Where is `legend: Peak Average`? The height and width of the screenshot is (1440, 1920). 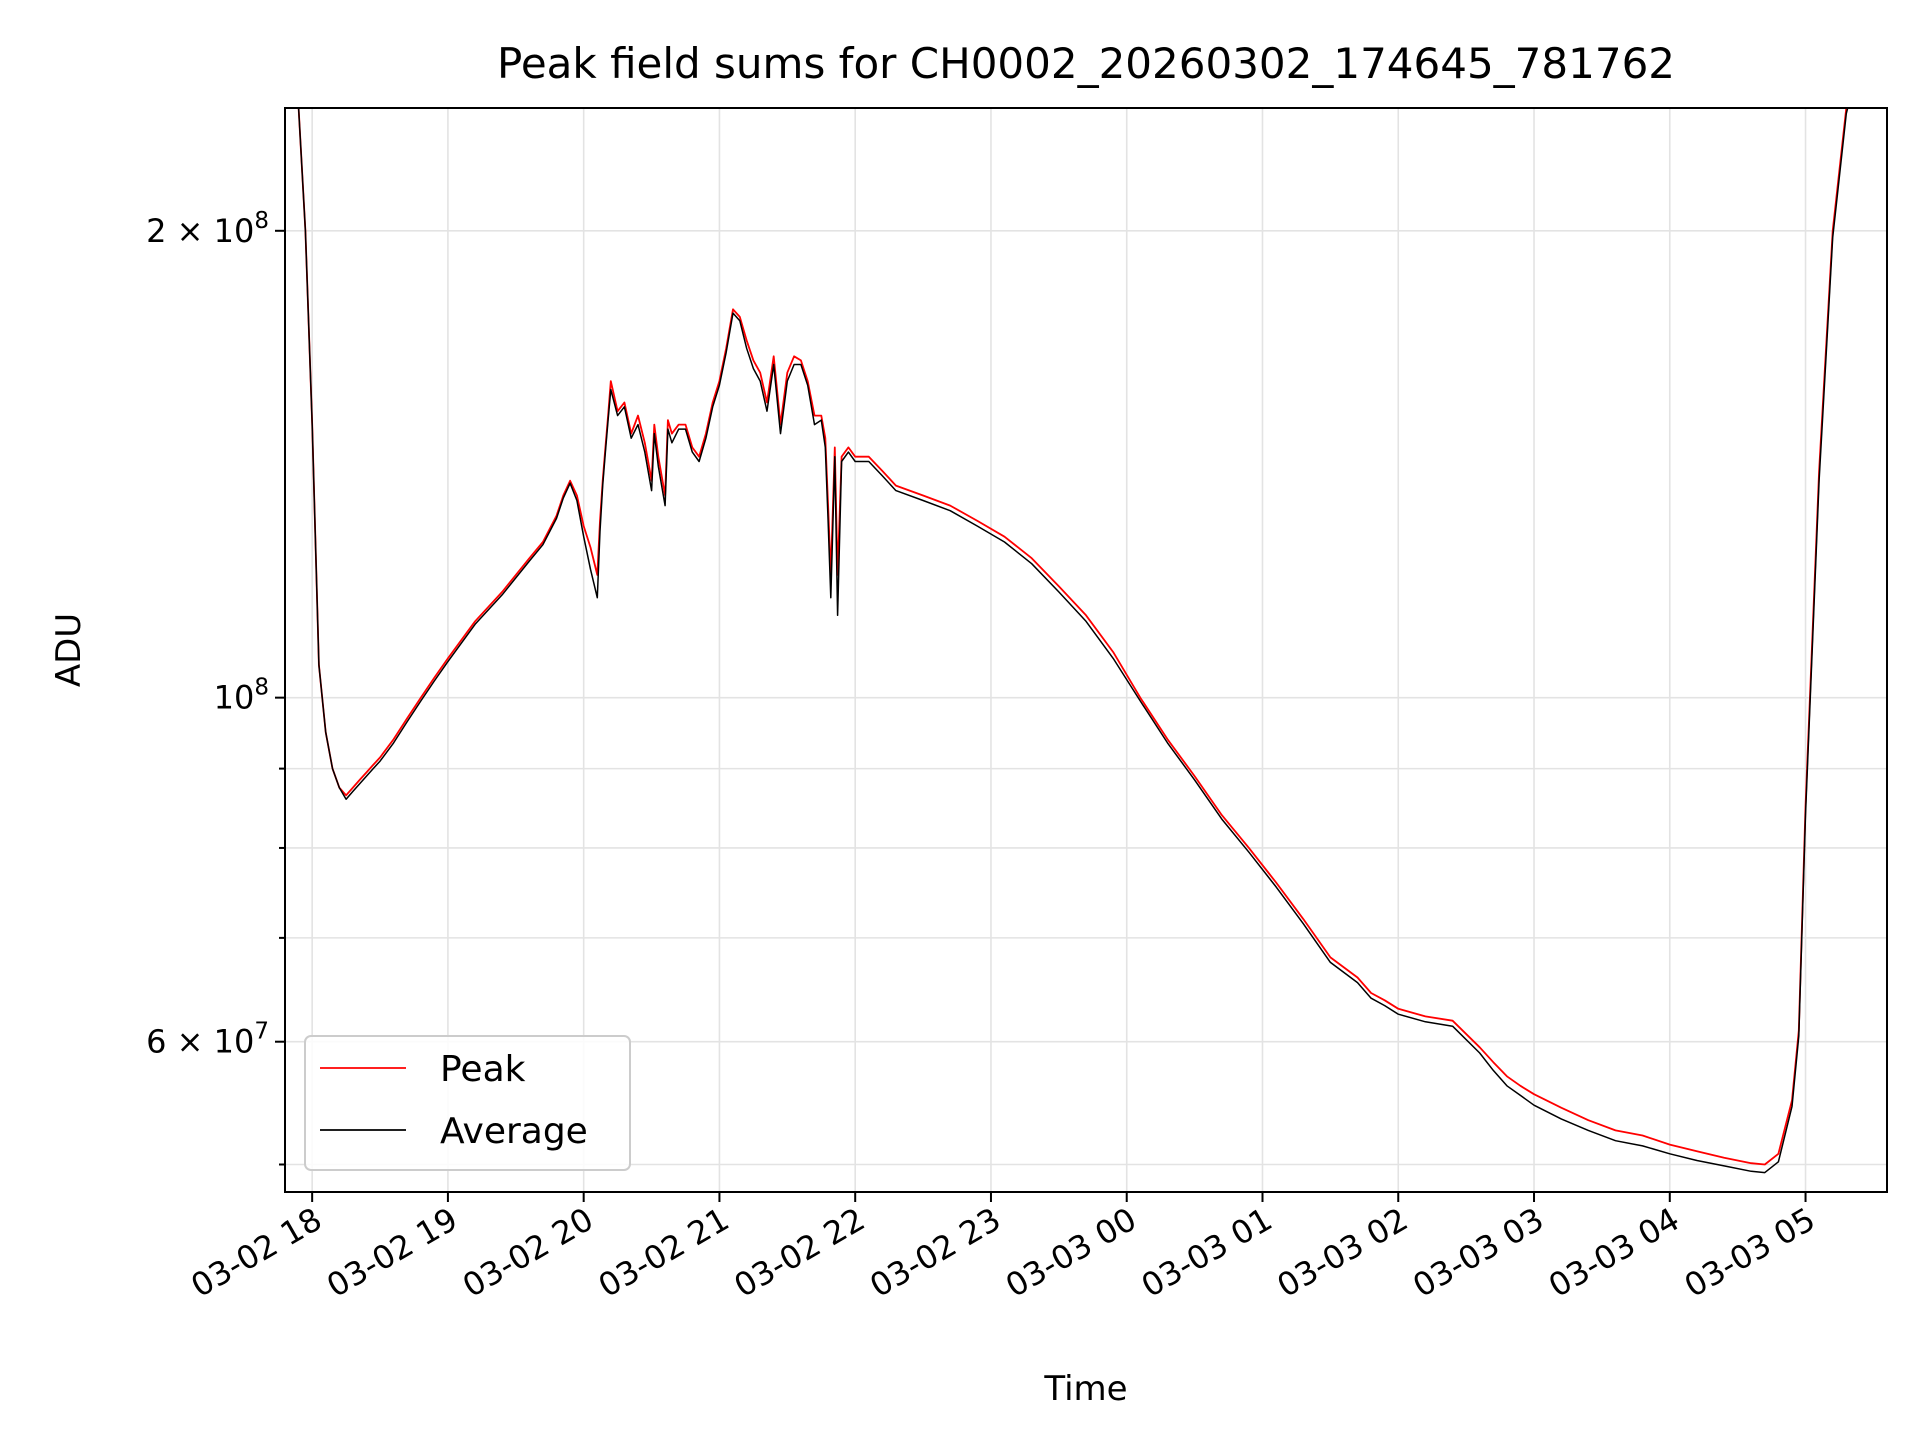
legend: Peak Average is located at coordinates (467, 1103).